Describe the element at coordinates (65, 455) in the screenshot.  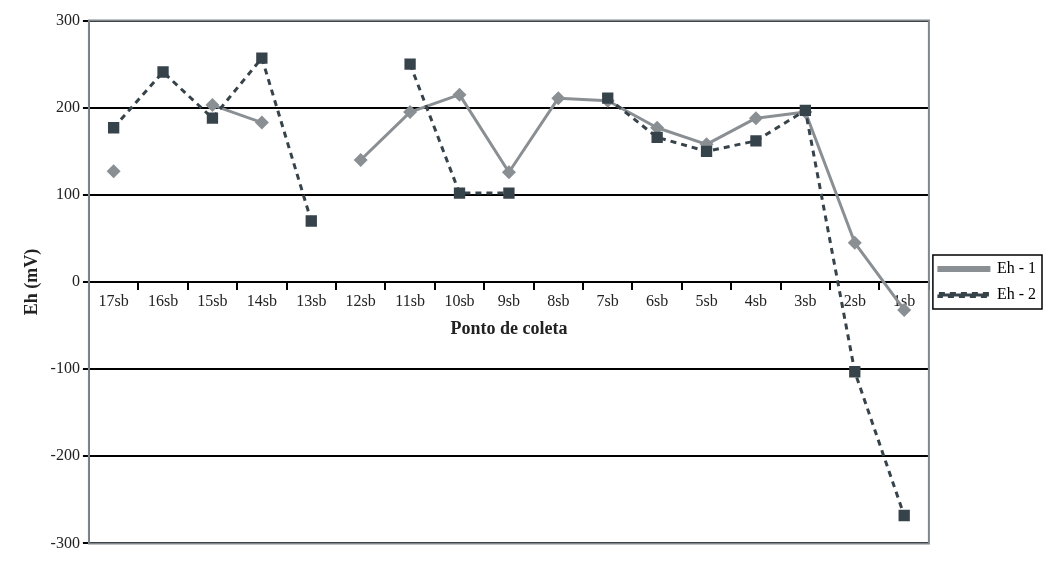
I see `y-tick-label: -200` at that location.